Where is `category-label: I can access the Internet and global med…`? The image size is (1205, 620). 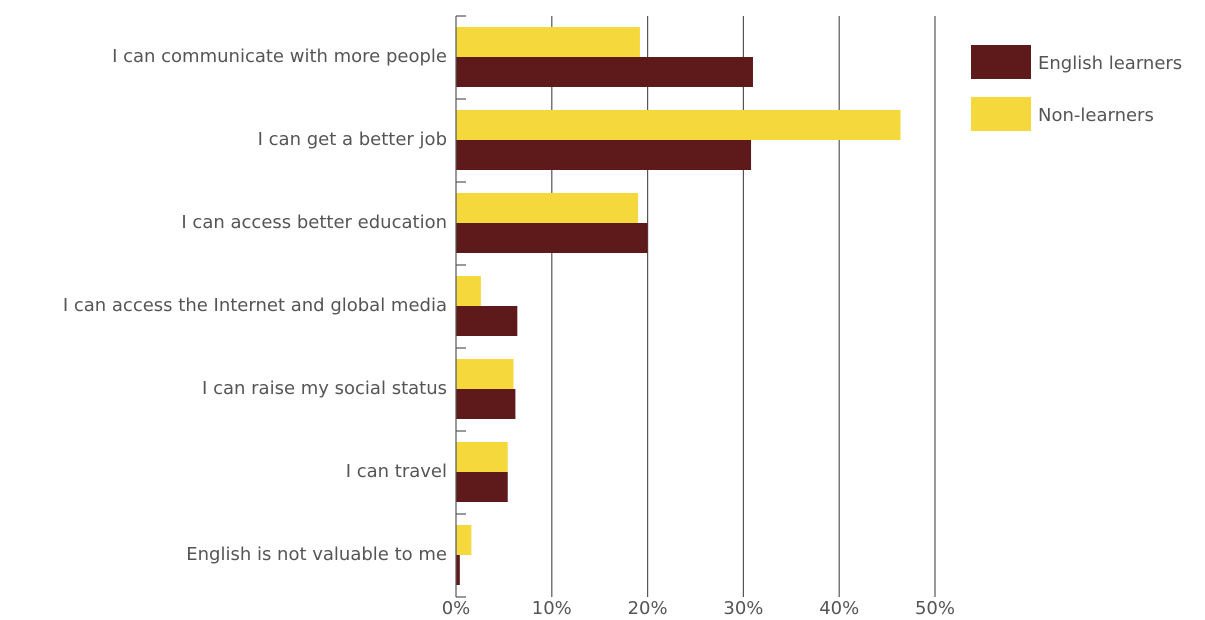
category-label: I can access the Internet and global med… is located at coordinates (255, 305).